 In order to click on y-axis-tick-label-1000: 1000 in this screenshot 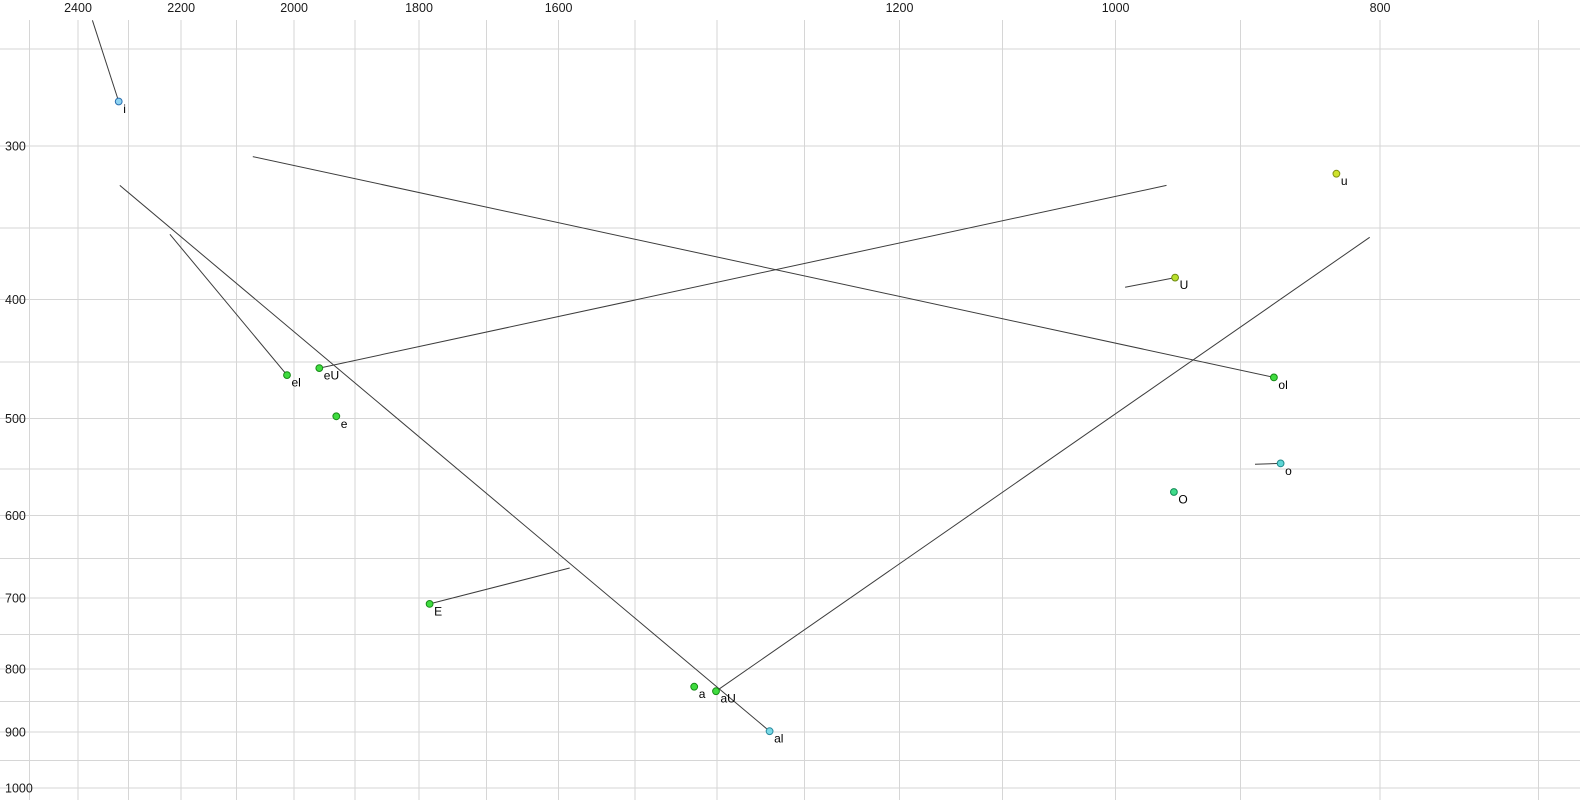, I will do `click(19, 789)`.